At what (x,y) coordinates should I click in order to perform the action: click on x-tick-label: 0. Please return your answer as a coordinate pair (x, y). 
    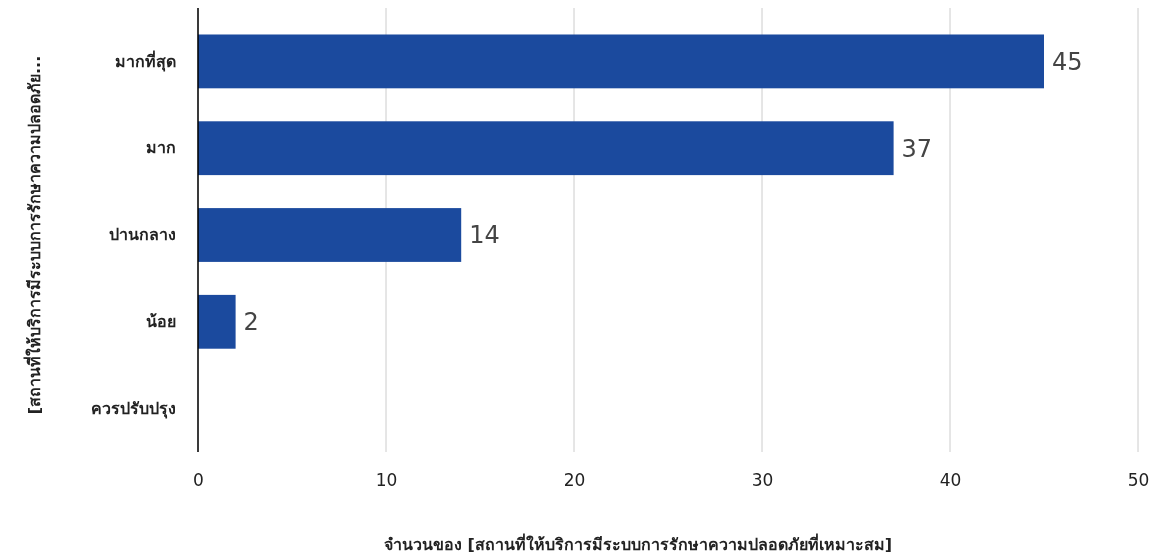
    Looking at the image, I should click on (198, 480).